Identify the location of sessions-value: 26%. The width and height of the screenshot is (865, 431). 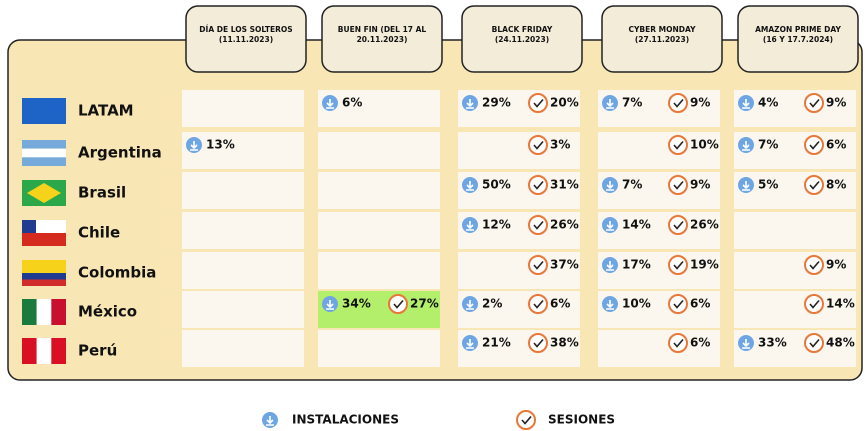
(564, 225).